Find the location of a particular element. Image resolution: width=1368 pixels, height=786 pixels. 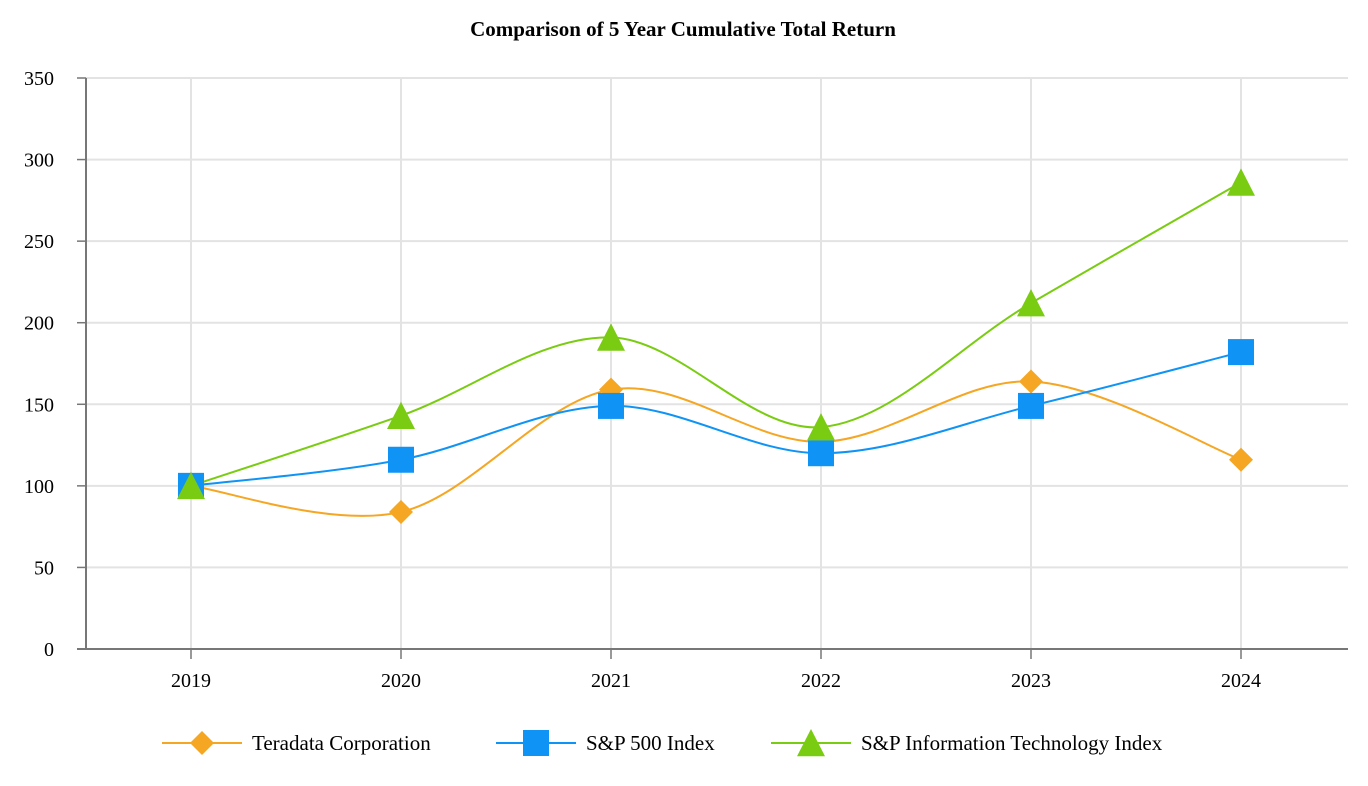

x-tick-label: 2020 is located at coordinates (401, 681).